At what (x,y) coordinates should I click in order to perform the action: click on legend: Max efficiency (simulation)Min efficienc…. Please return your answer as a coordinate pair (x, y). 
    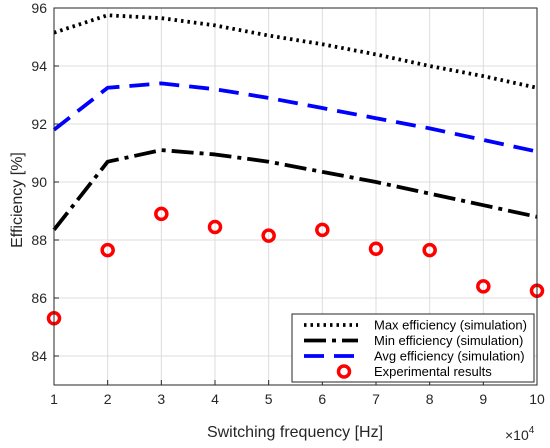
    Looking at the image, I should click on (413, 348).